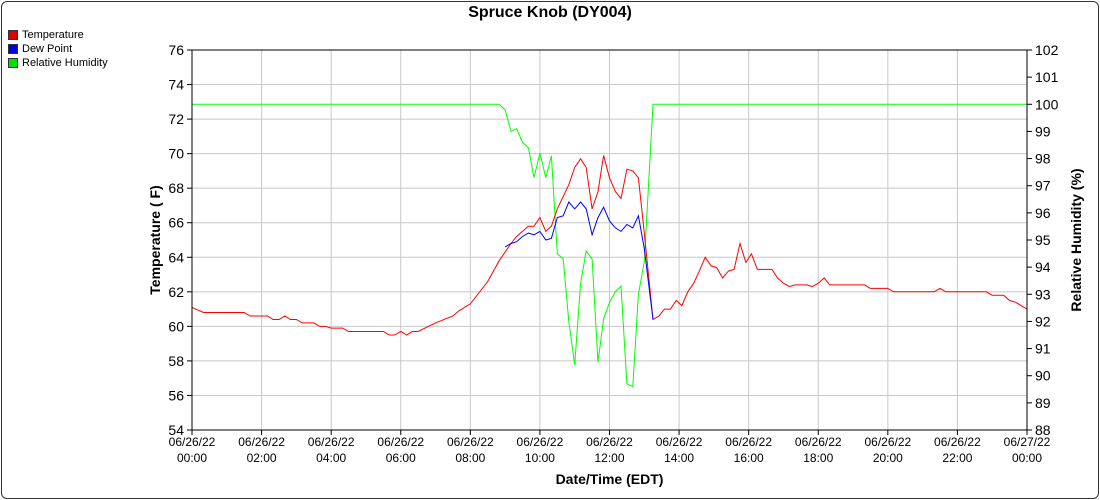  I want to click on x-tick-time-6: 06:00, so click(401, 458).